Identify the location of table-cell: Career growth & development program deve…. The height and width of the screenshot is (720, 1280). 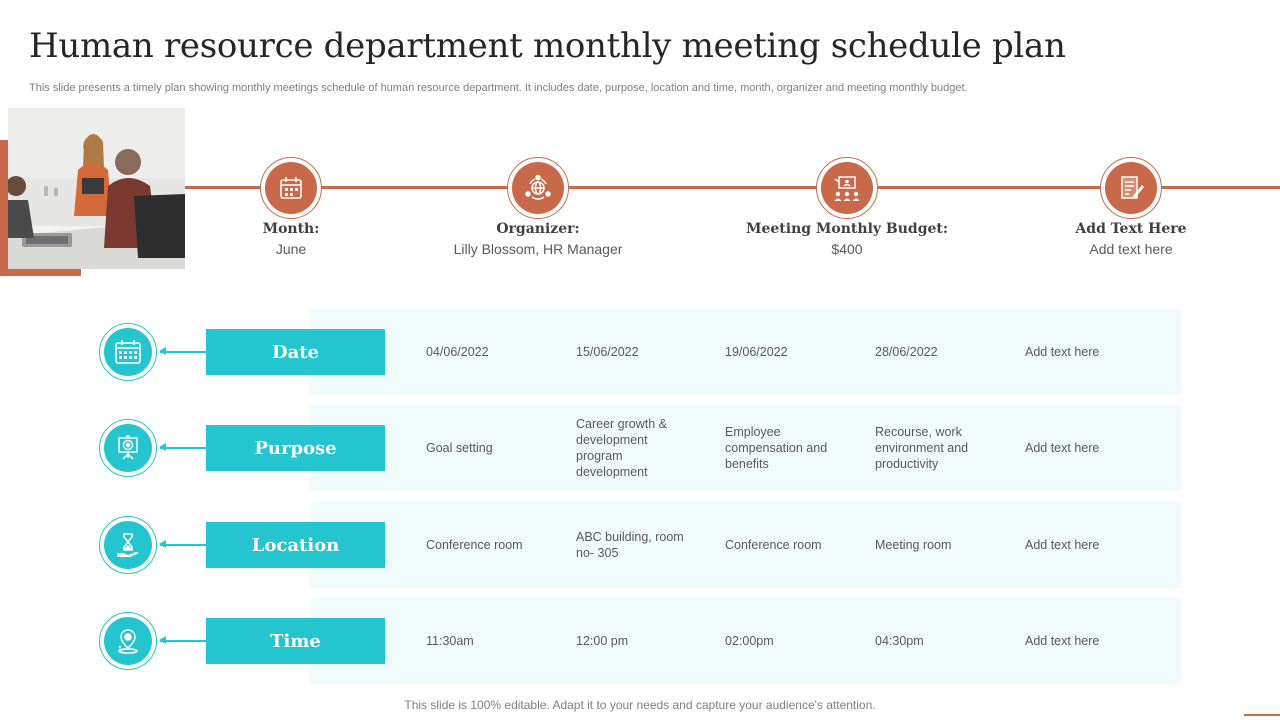
(622, 448).